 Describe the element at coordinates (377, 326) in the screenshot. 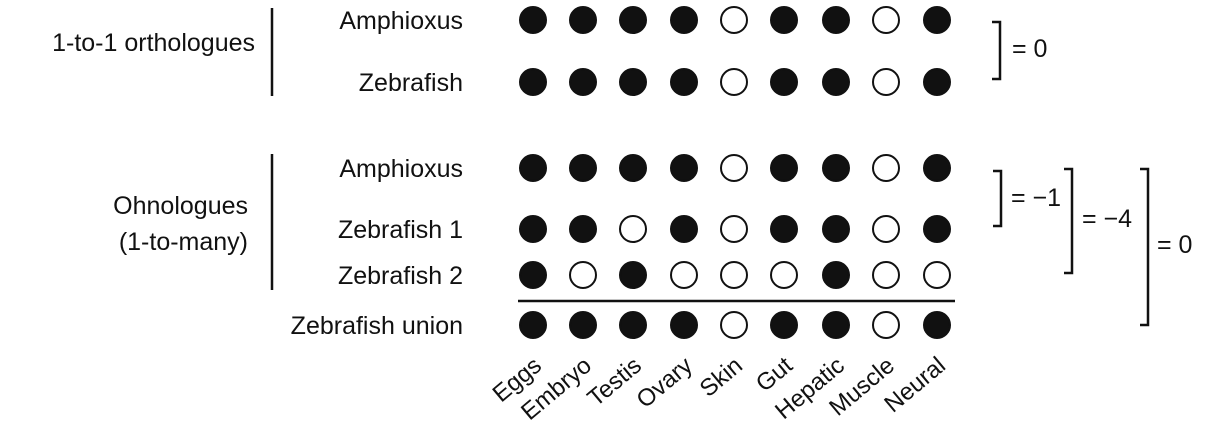

I see `row-label: Zebrafish union` at that location.